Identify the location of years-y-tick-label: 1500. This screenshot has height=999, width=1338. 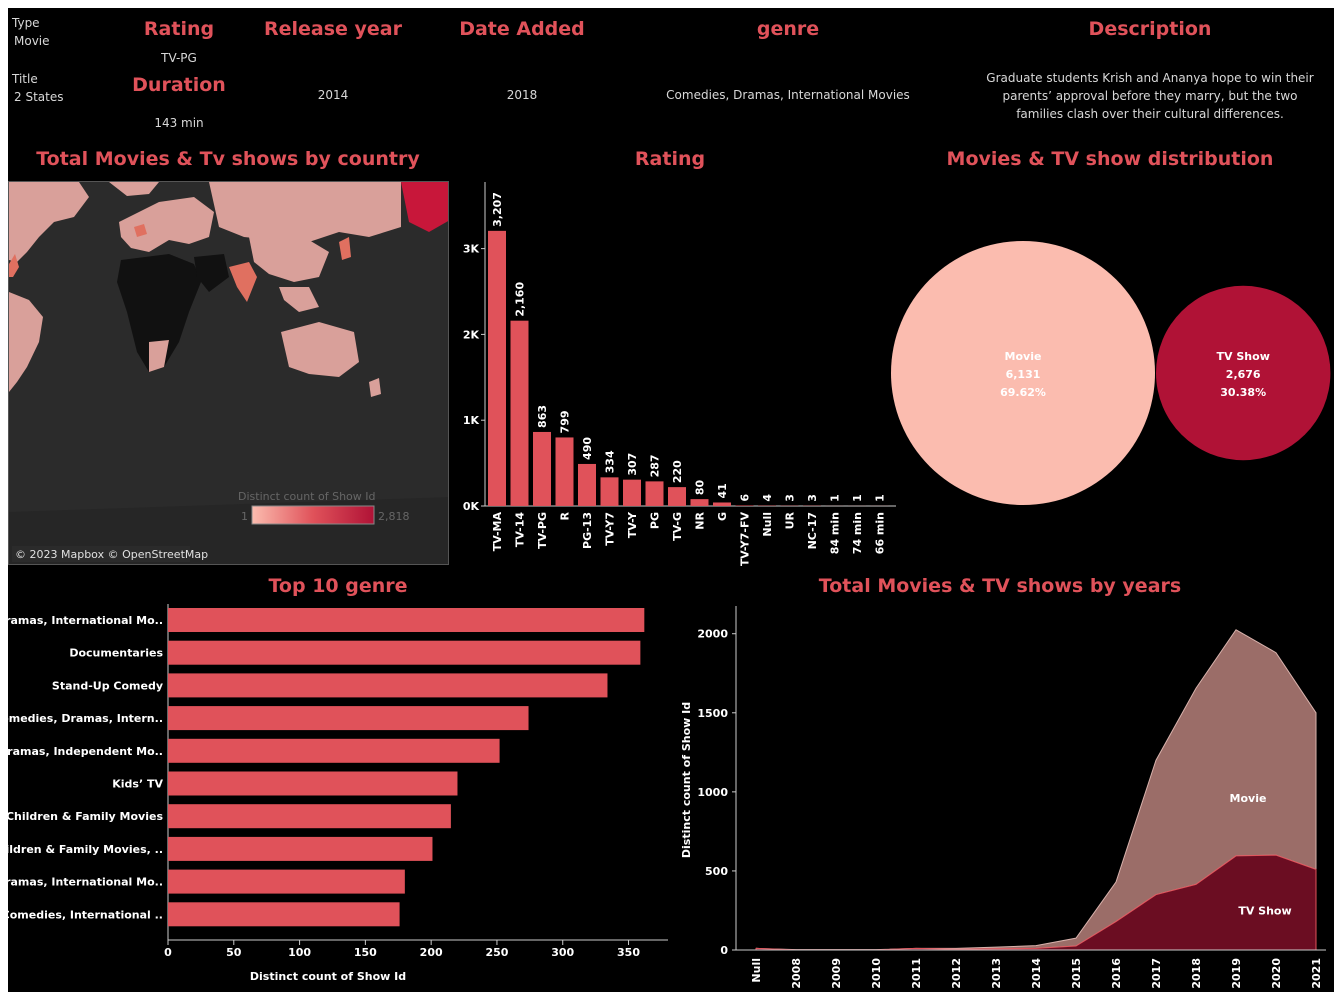
(712, 713).